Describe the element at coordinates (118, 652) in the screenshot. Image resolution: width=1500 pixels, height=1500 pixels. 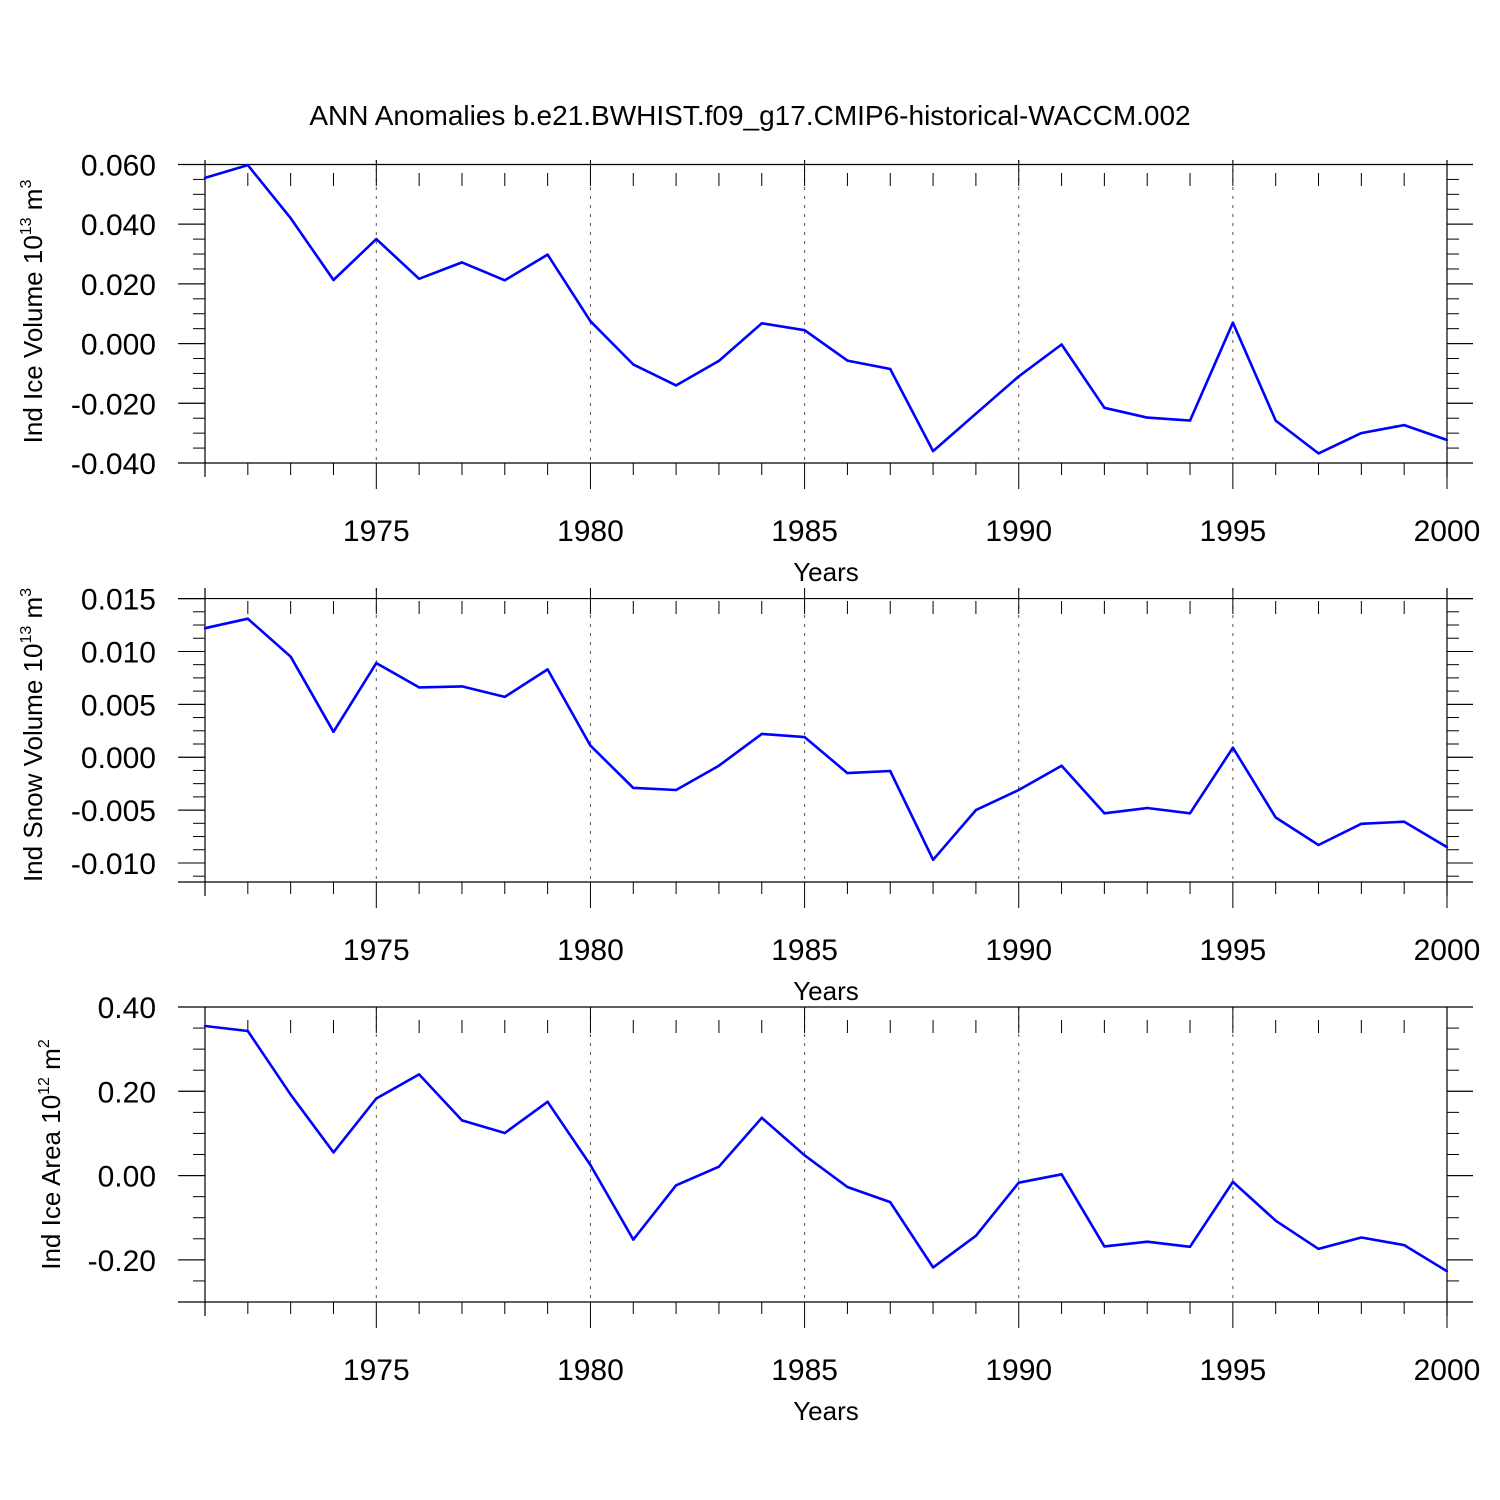
I see `y-tick-label: 0.010` at that location.